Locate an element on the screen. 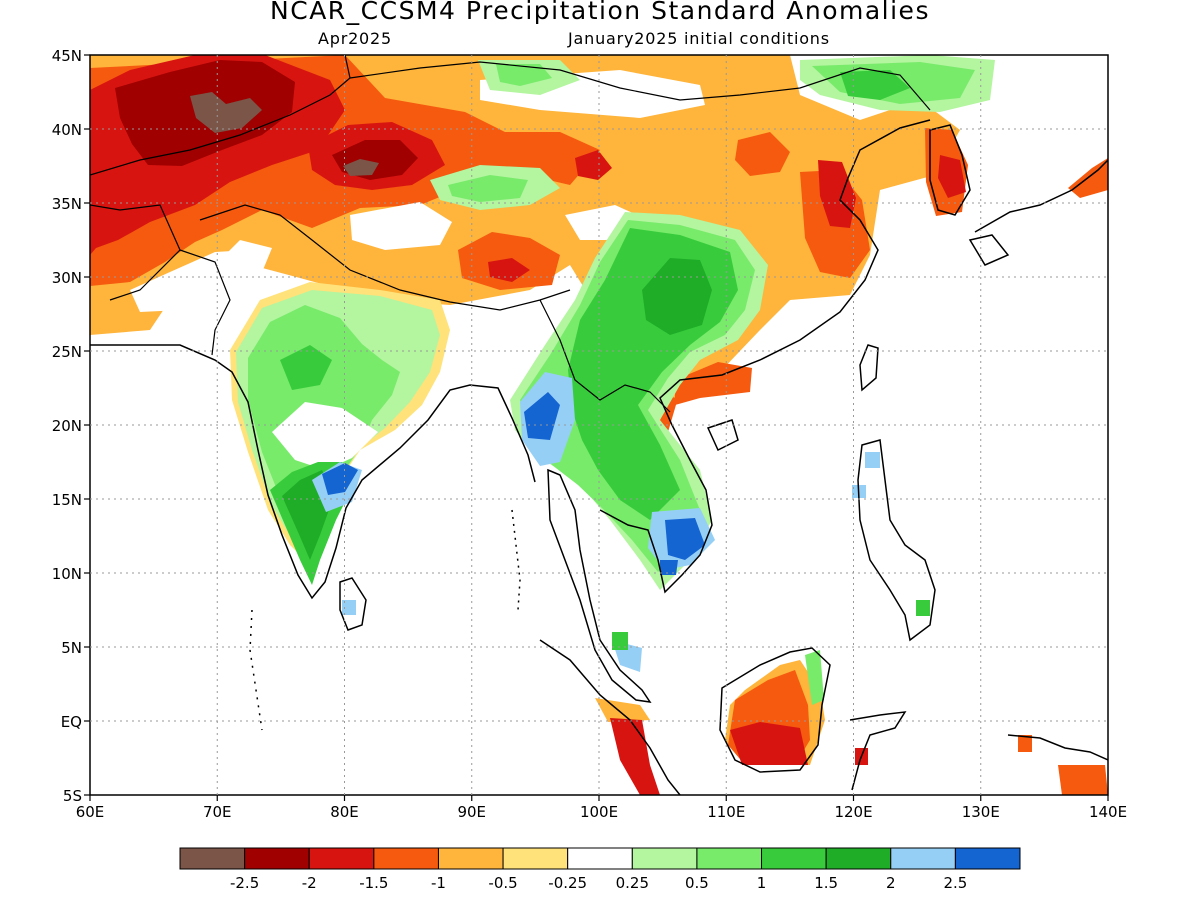  colorbar-label: 1 is located at coordinates (762, 883).